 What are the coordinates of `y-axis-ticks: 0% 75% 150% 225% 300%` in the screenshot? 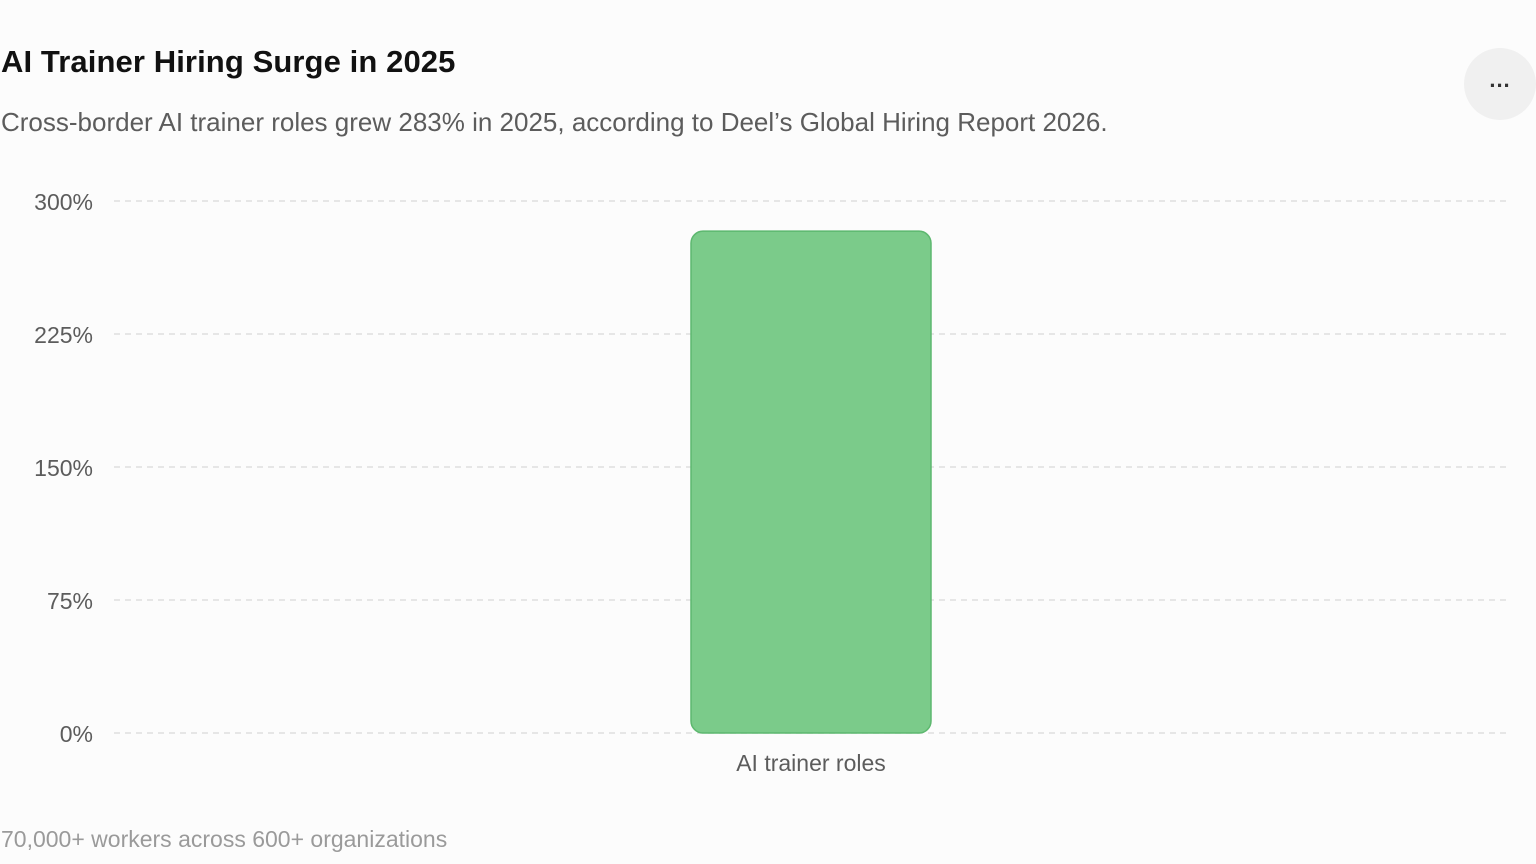 It's located at (63, 468).